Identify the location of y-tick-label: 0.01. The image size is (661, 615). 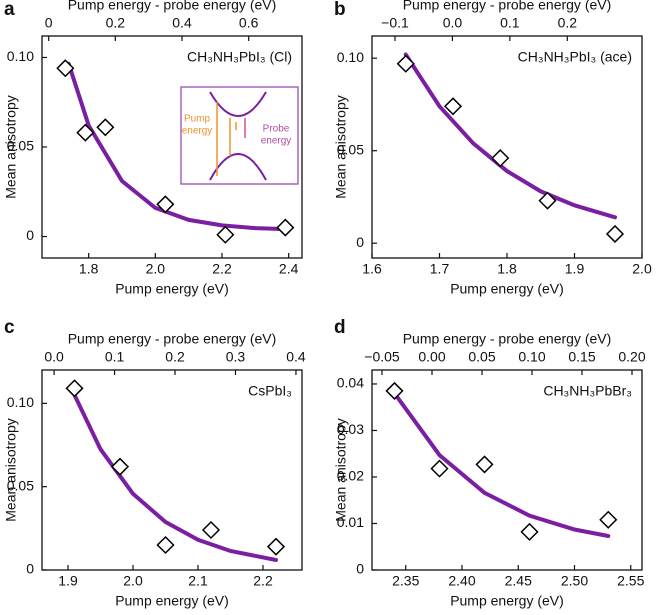
(350, 522).